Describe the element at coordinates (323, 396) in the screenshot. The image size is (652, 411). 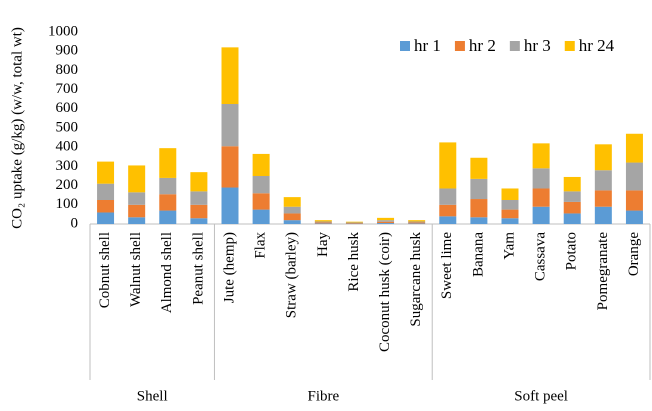
I see `group-label: Fibre` at that location.